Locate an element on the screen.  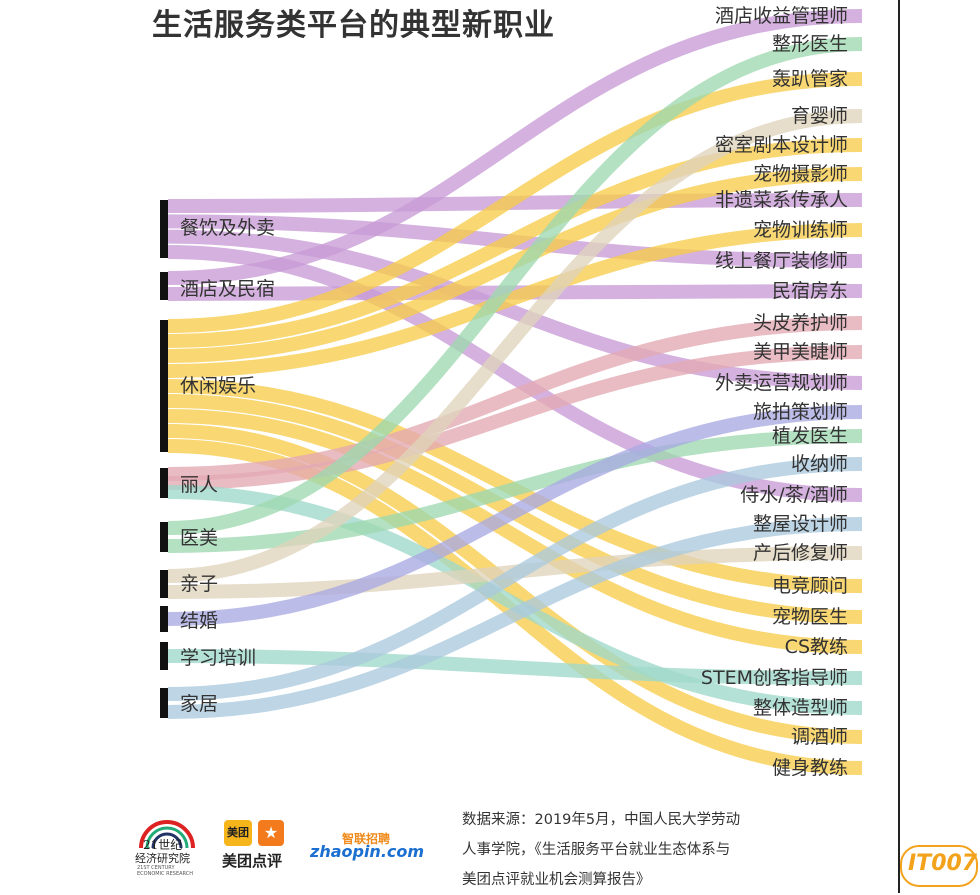
job-label: 整体造型师 is located at coordinates (800, 708).